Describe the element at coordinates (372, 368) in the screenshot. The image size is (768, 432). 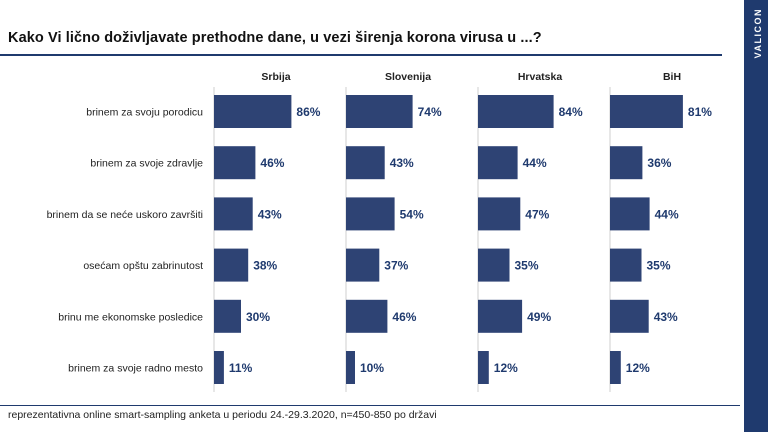
I see `value-label: 10%` at that location.